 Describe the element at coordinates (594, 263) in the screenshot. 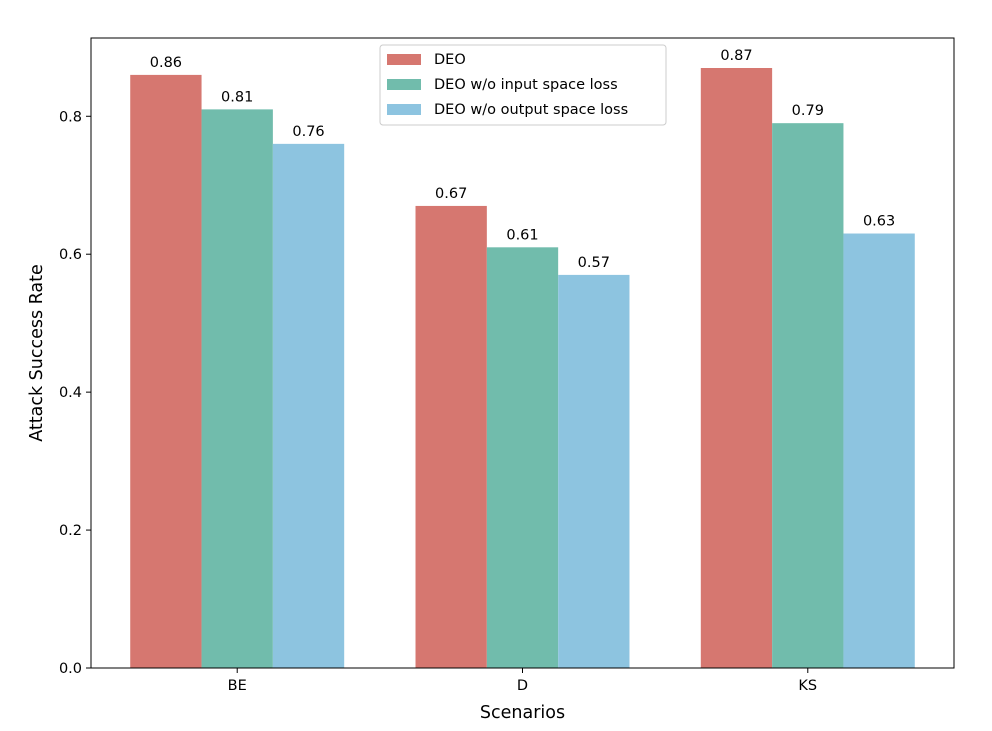

I see `data-label: 0.57` at that location.